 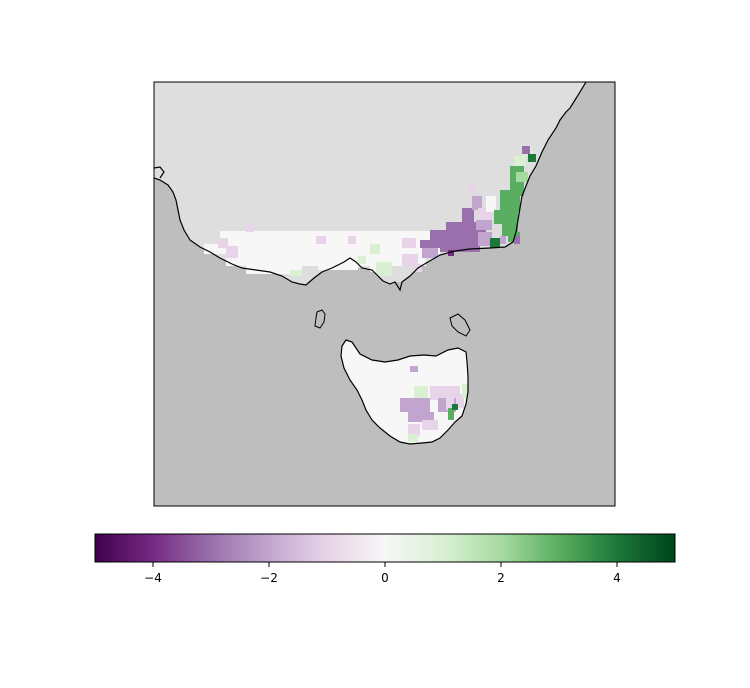 I want to click on coastline-tasmania, so click(x=404, y=392).